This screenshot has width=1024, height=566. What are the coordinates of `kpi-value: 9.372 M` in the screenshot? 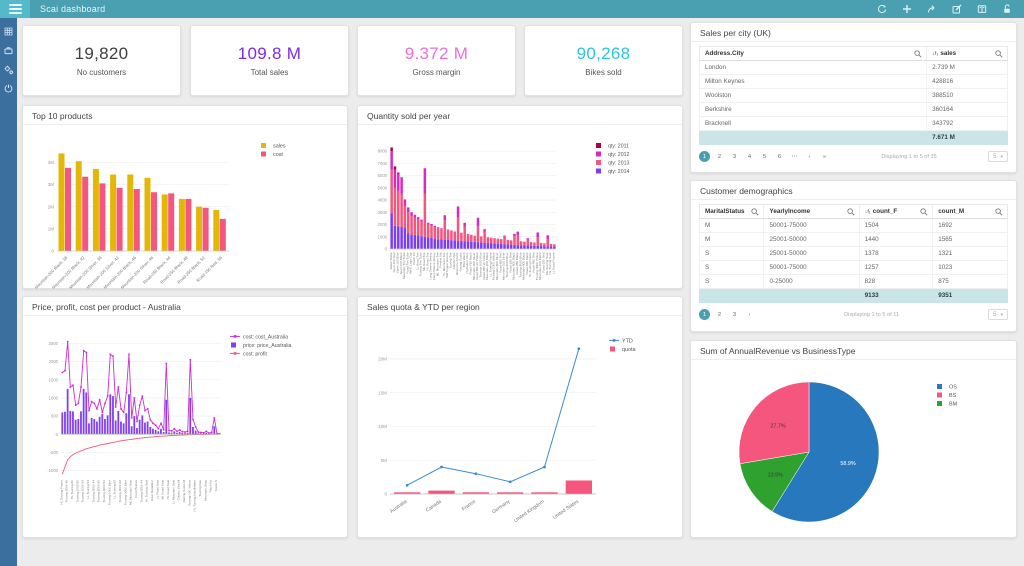 It's located at (436, 53).